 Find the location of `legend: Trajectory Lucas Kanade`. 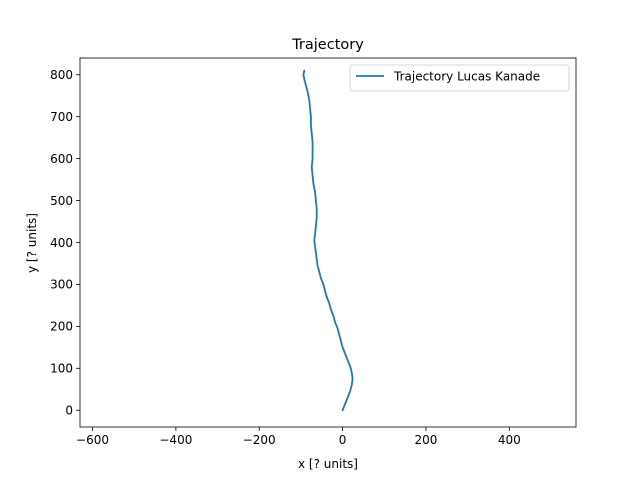

legend: Trajectory Lucas Kanade is located at coordinates (459, 78).